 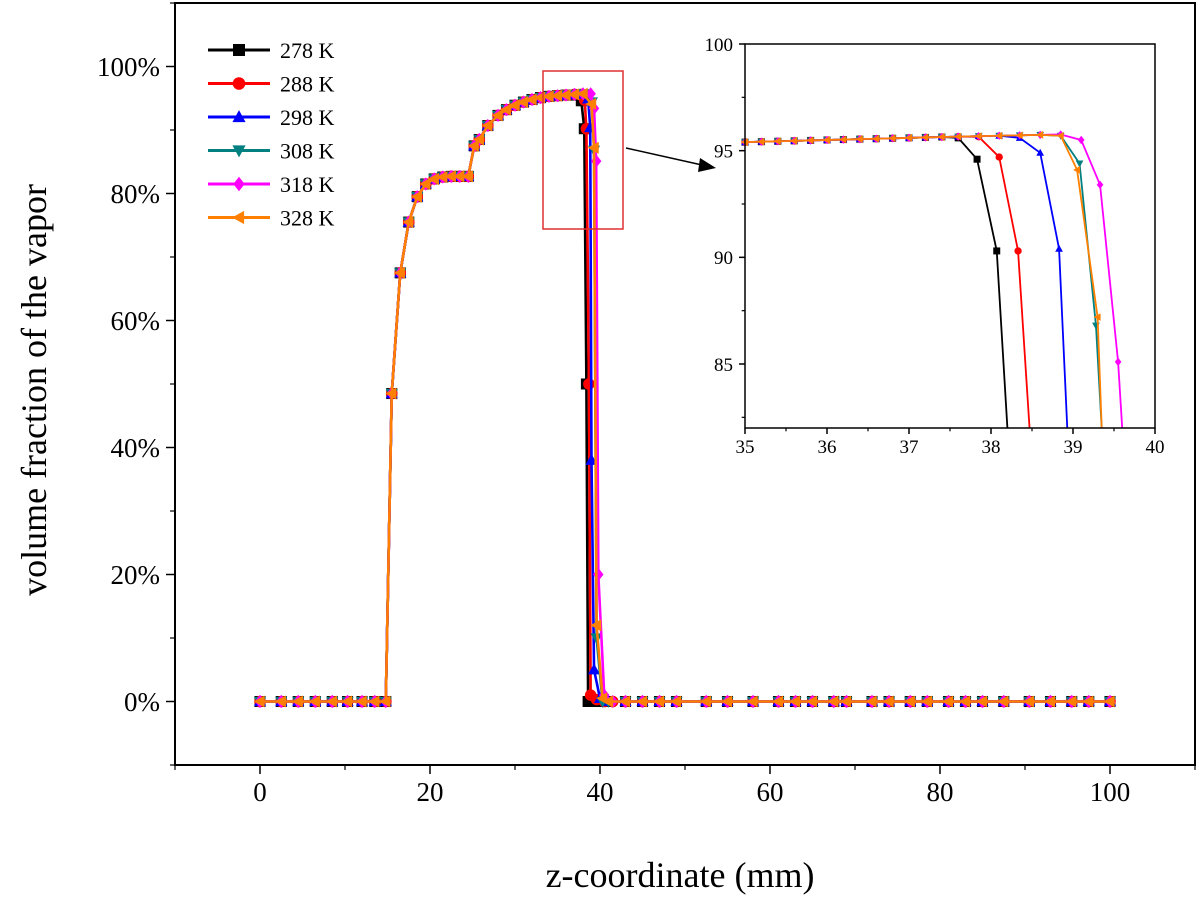 I want to click on main-x-tick-label: 80, so click(x=940, y=792).